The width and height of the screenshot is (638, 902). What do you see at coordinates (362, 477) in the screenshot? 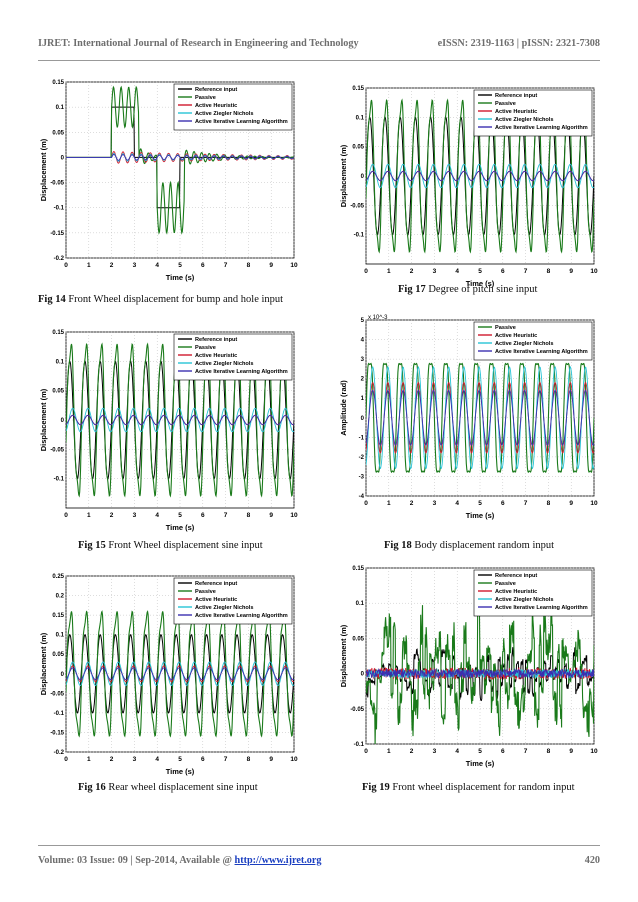
I see `y-tick-label: -3` at bounding box center [362, 477].